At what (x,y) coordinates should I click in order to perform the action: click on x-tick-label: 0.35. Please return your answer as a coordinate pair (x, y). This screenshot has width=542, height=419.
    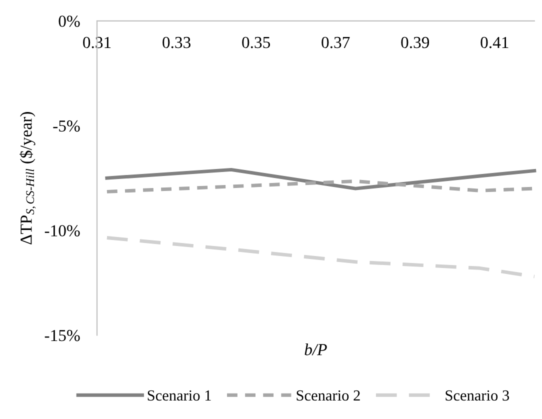
    Looking at the image, I should click on (256, 42).